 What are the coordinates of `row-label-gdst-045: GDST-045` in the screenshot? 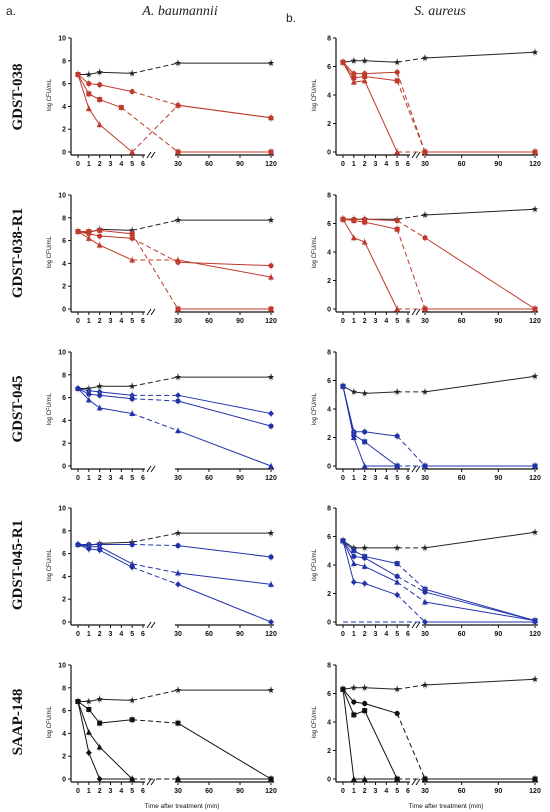 It's located at (18, 409).